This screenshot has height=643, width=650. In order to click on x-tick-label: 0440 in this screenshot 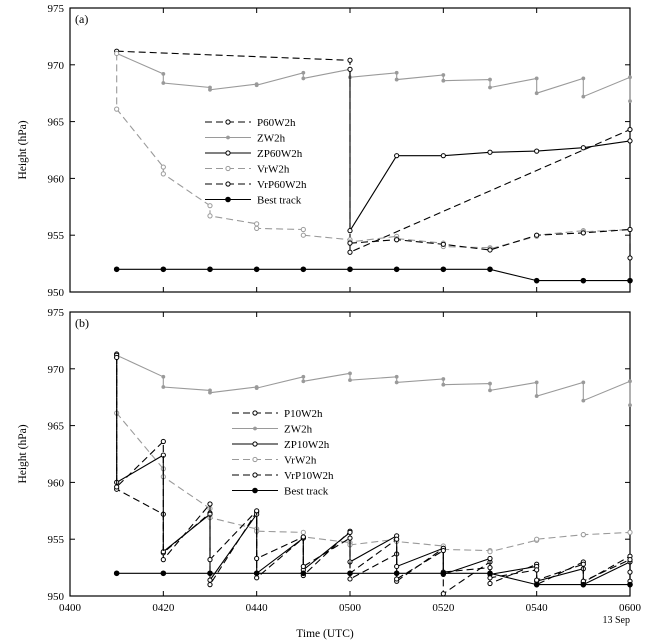, I will do `click(257, 608)`.